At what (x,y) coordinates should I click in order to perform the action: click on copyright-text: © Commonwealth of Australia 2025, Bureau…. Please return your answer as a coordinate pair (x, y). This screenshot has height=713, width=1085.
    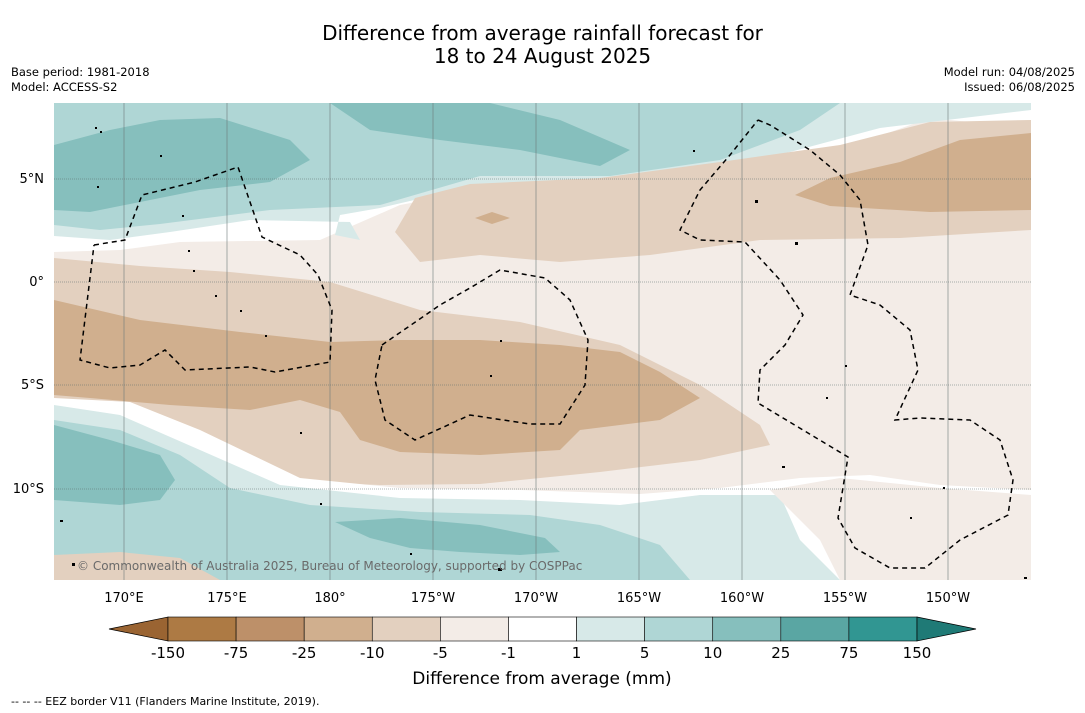
    Looking at the image, I should click on (329, 566).